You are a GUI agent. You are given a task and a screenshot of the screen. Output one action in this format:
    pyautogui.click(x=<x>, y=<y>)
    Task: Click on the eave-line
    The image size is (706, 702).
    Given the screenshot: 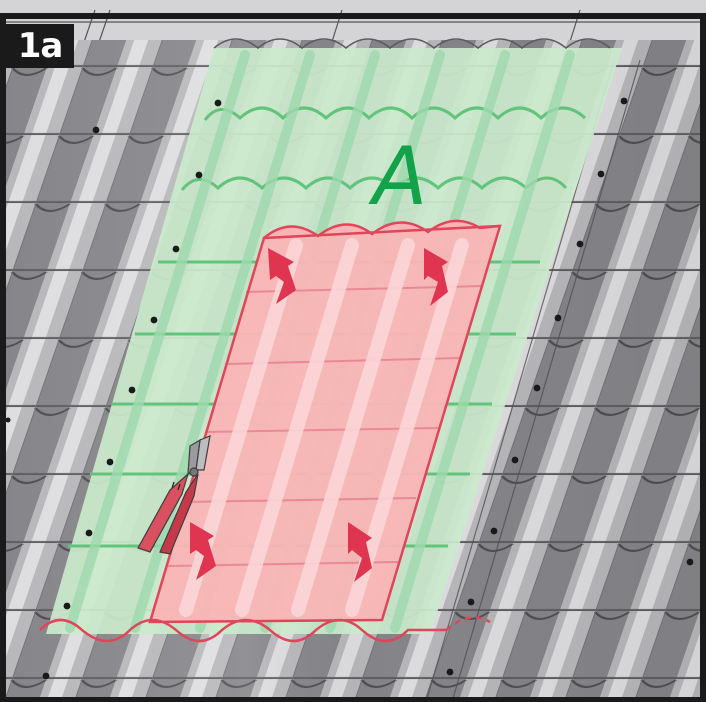 What is the action you would take?
    pyautogui.click(x=242, y=630)
    